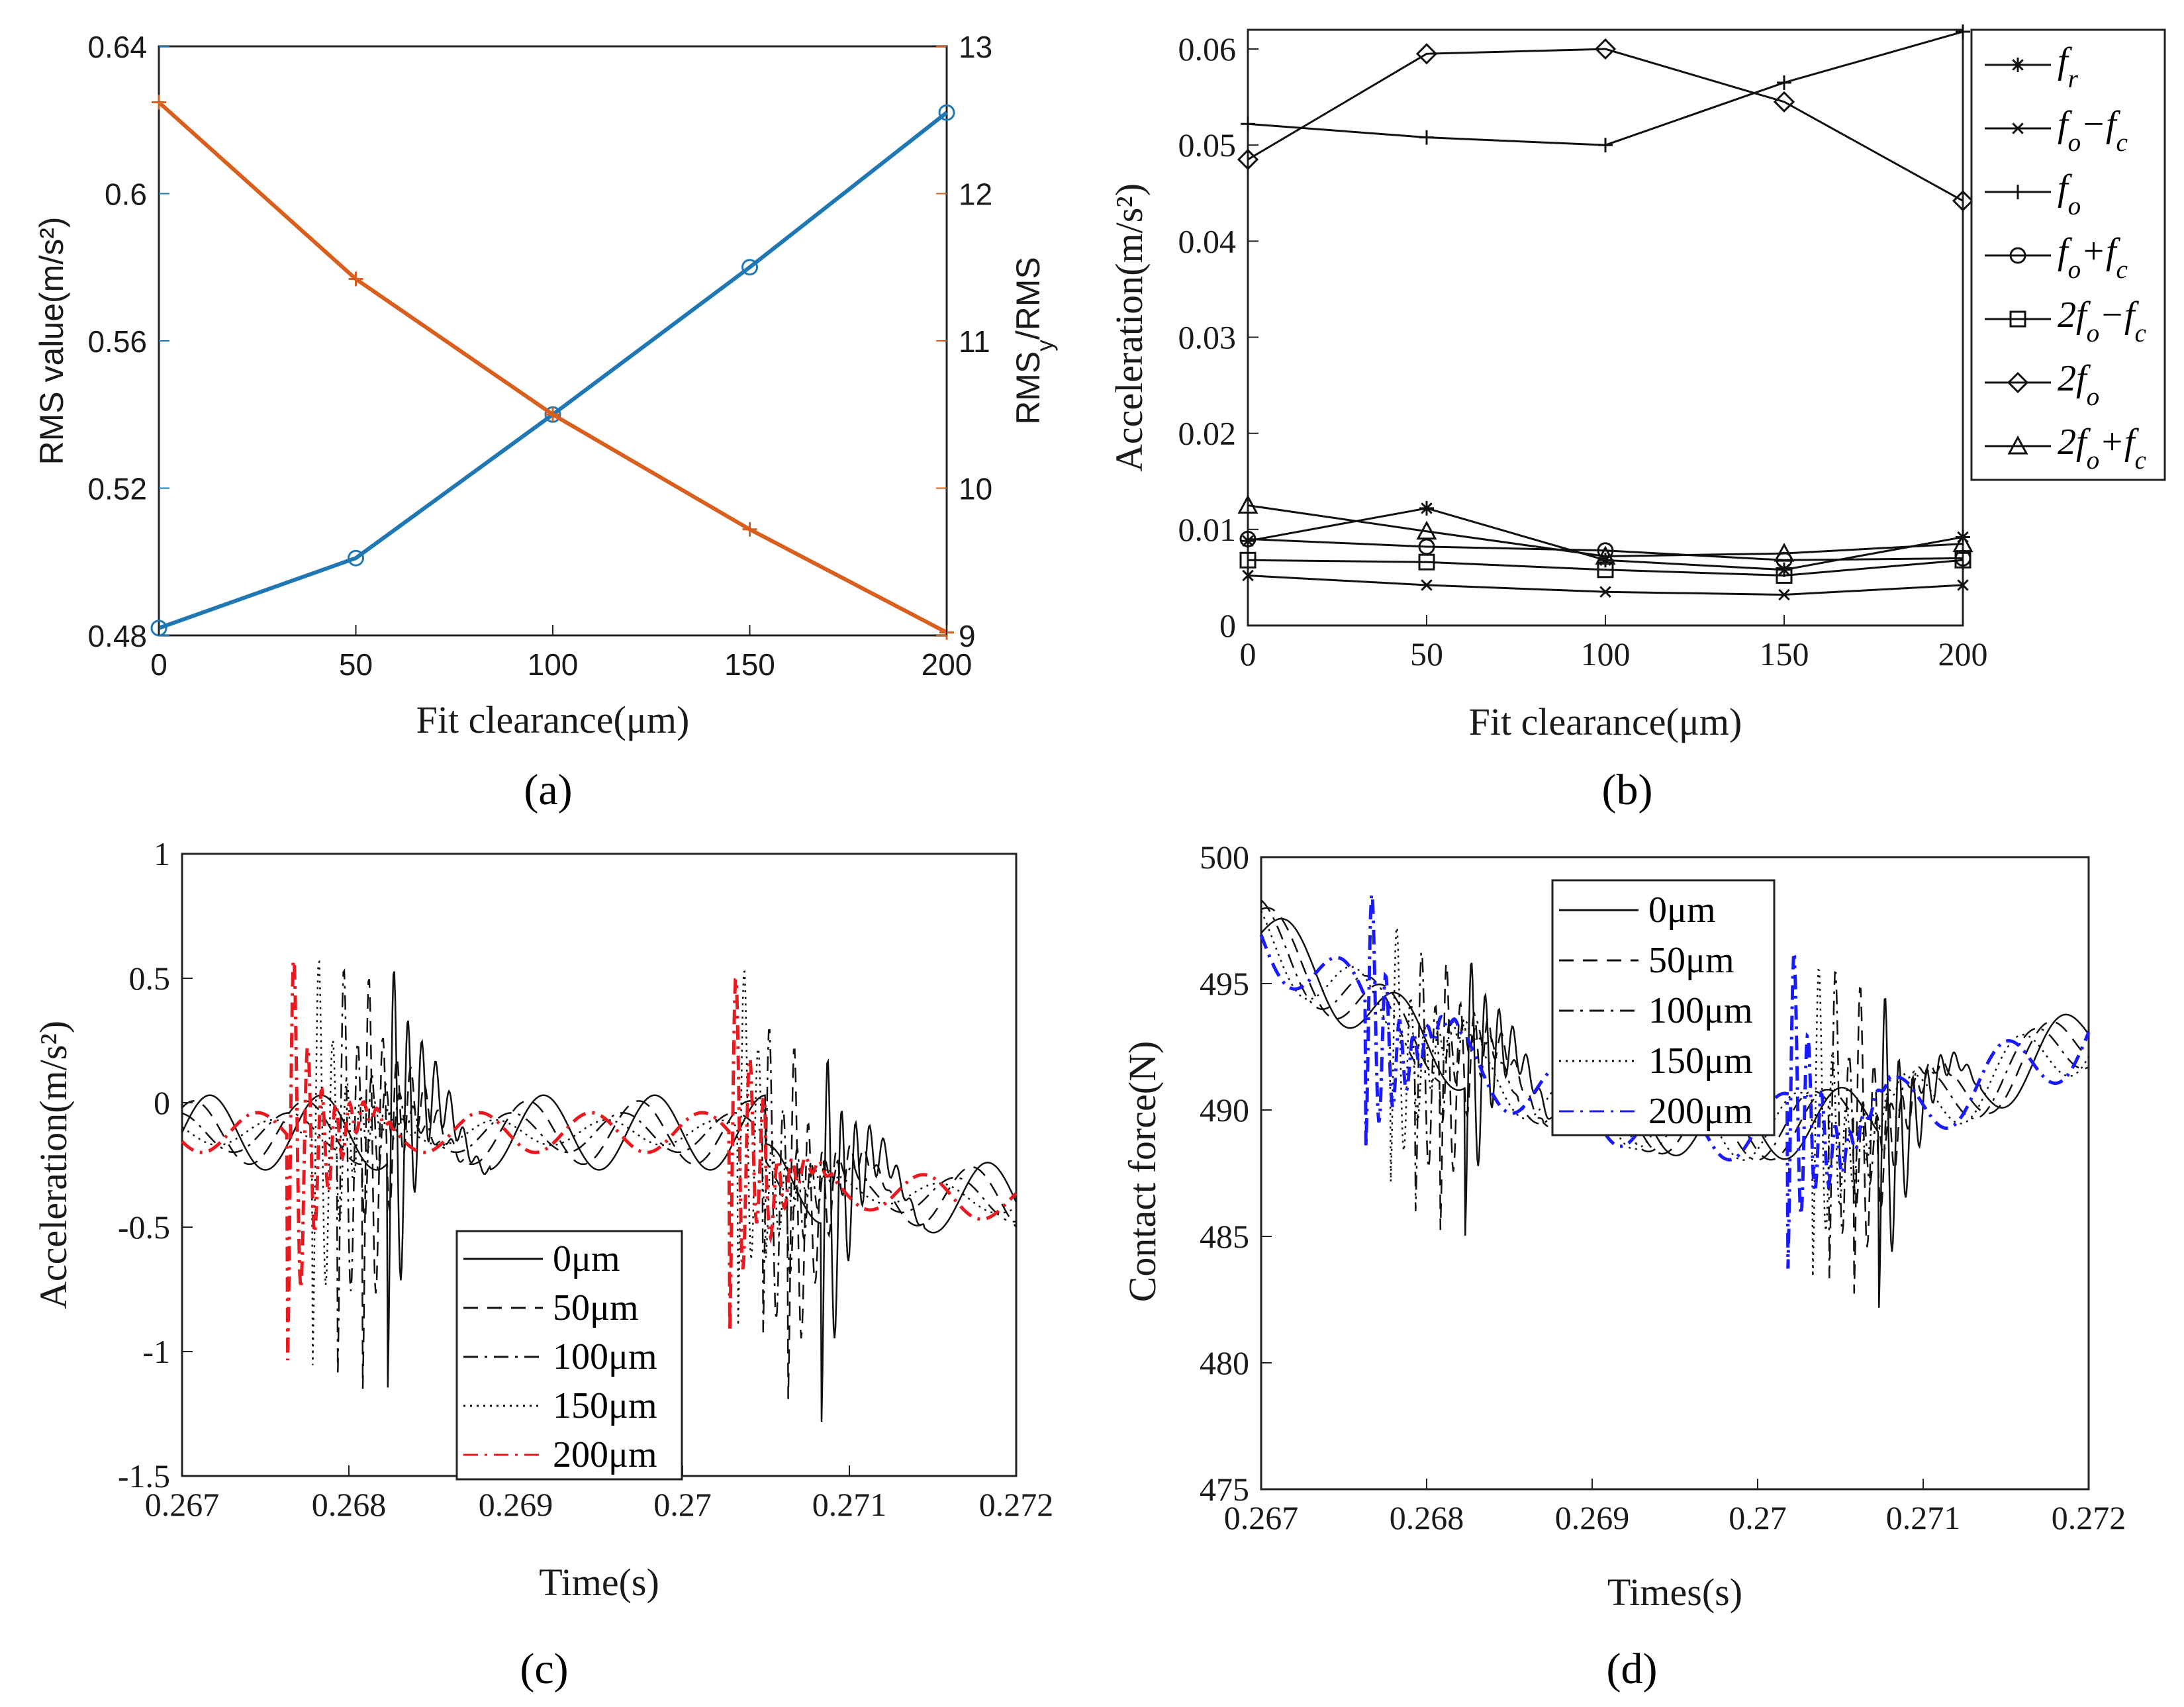 The width and height of the screenshot is (2184, 1707). Describe the element at coordinates (150, 978) in the screenshot. I see `y-tick-label: 0.5` at that location.